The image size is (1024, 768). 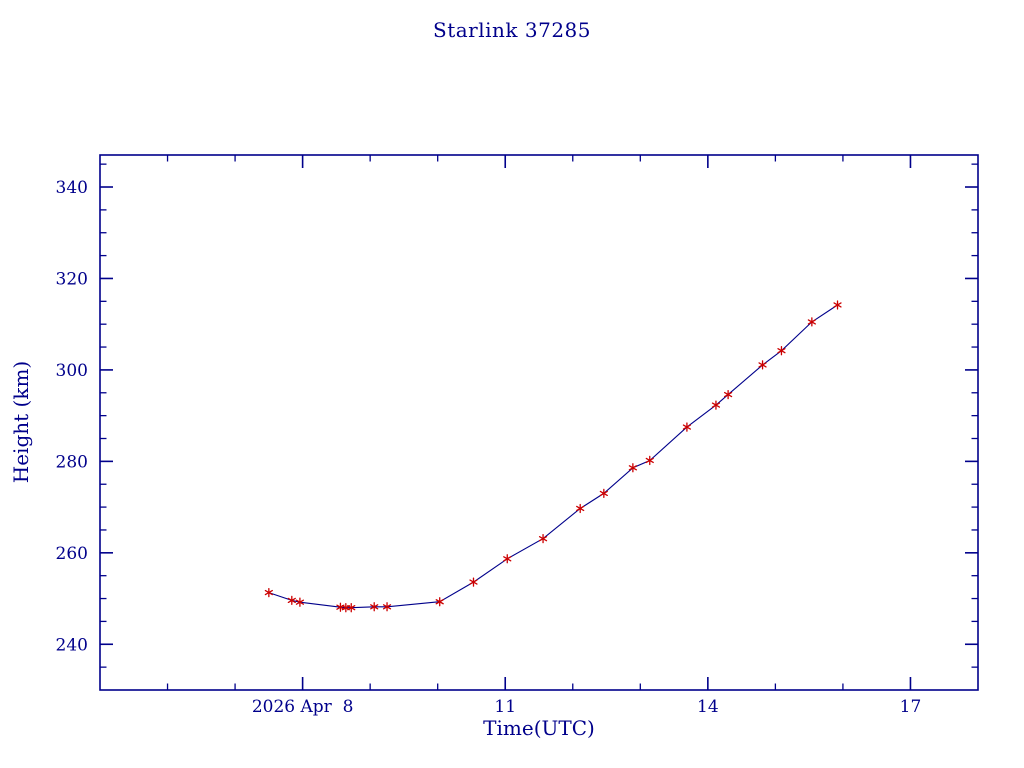 I want to click on y-tick-label: 320, so click(x=72, y=279).